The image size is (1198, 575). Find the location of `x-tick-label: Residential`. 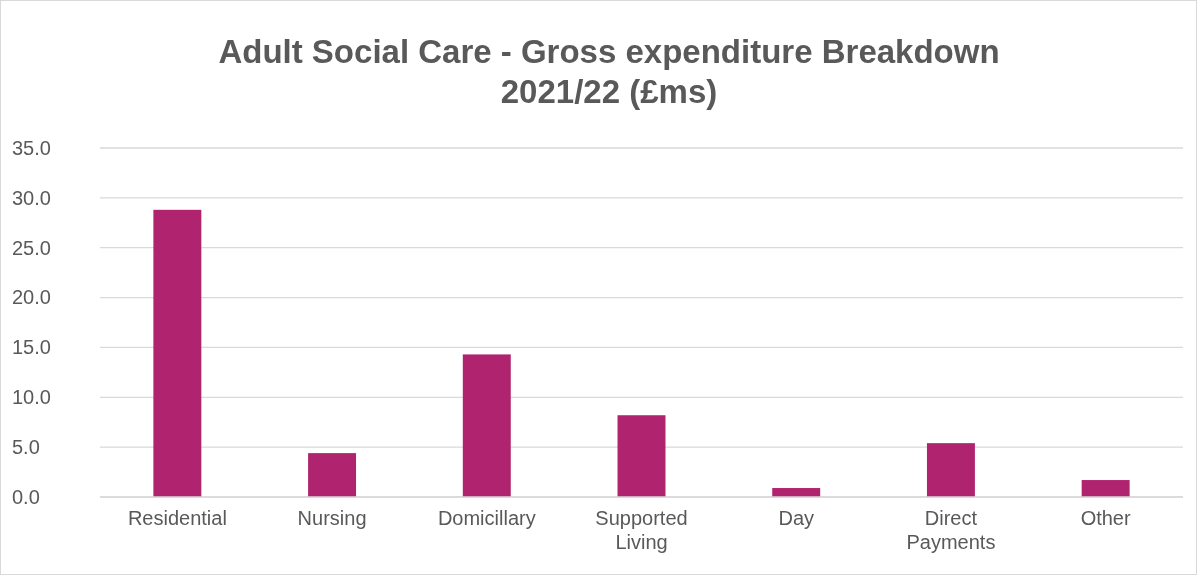

x-tick-label: Residential is located at coordinates (177, 518).